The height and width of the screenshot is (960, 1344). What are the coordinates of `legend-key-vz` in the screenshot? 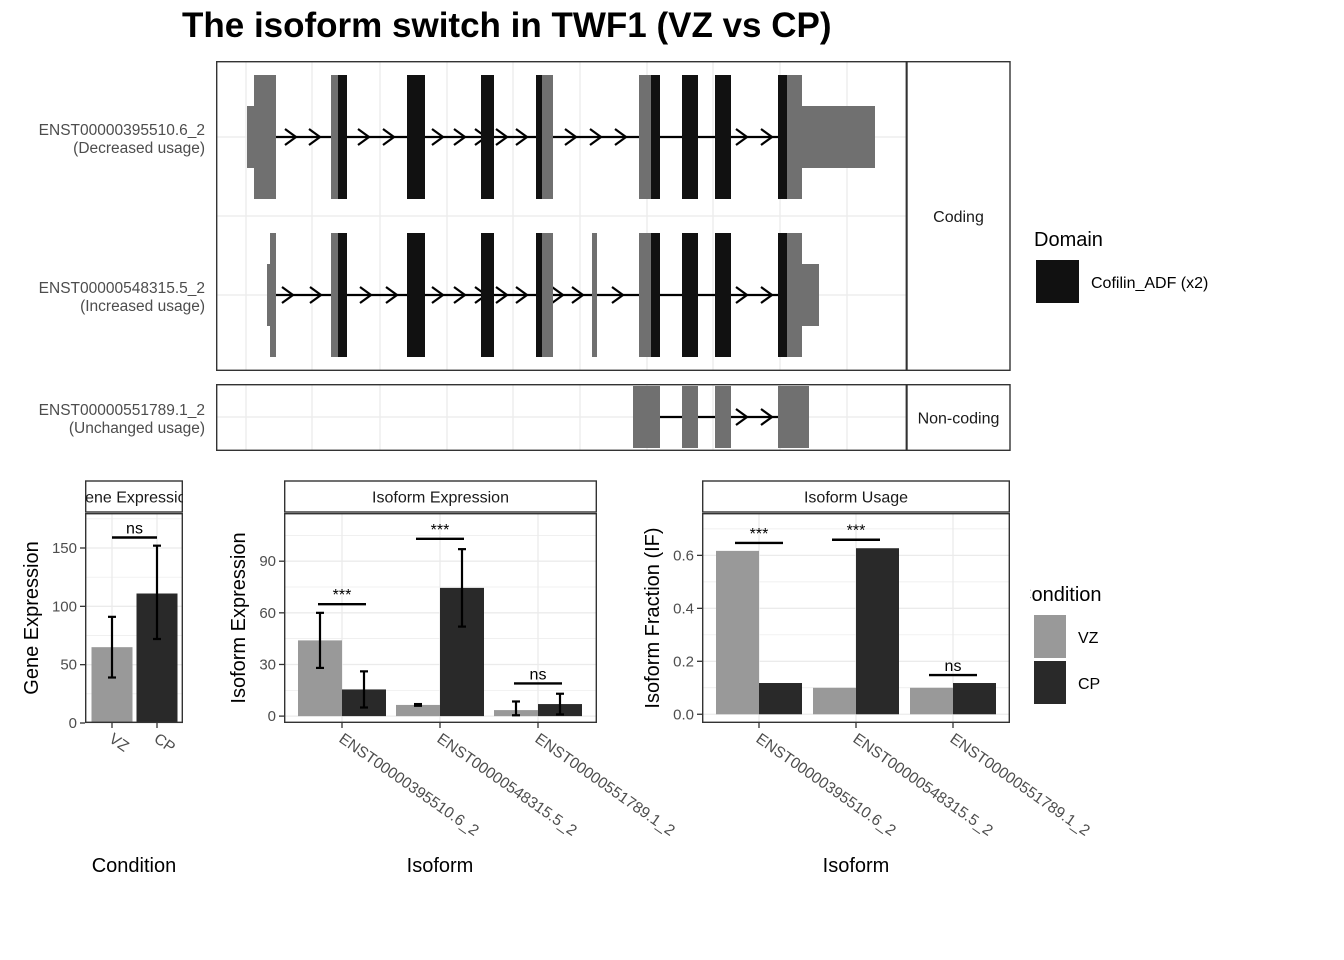 It's located at (1050, 636).